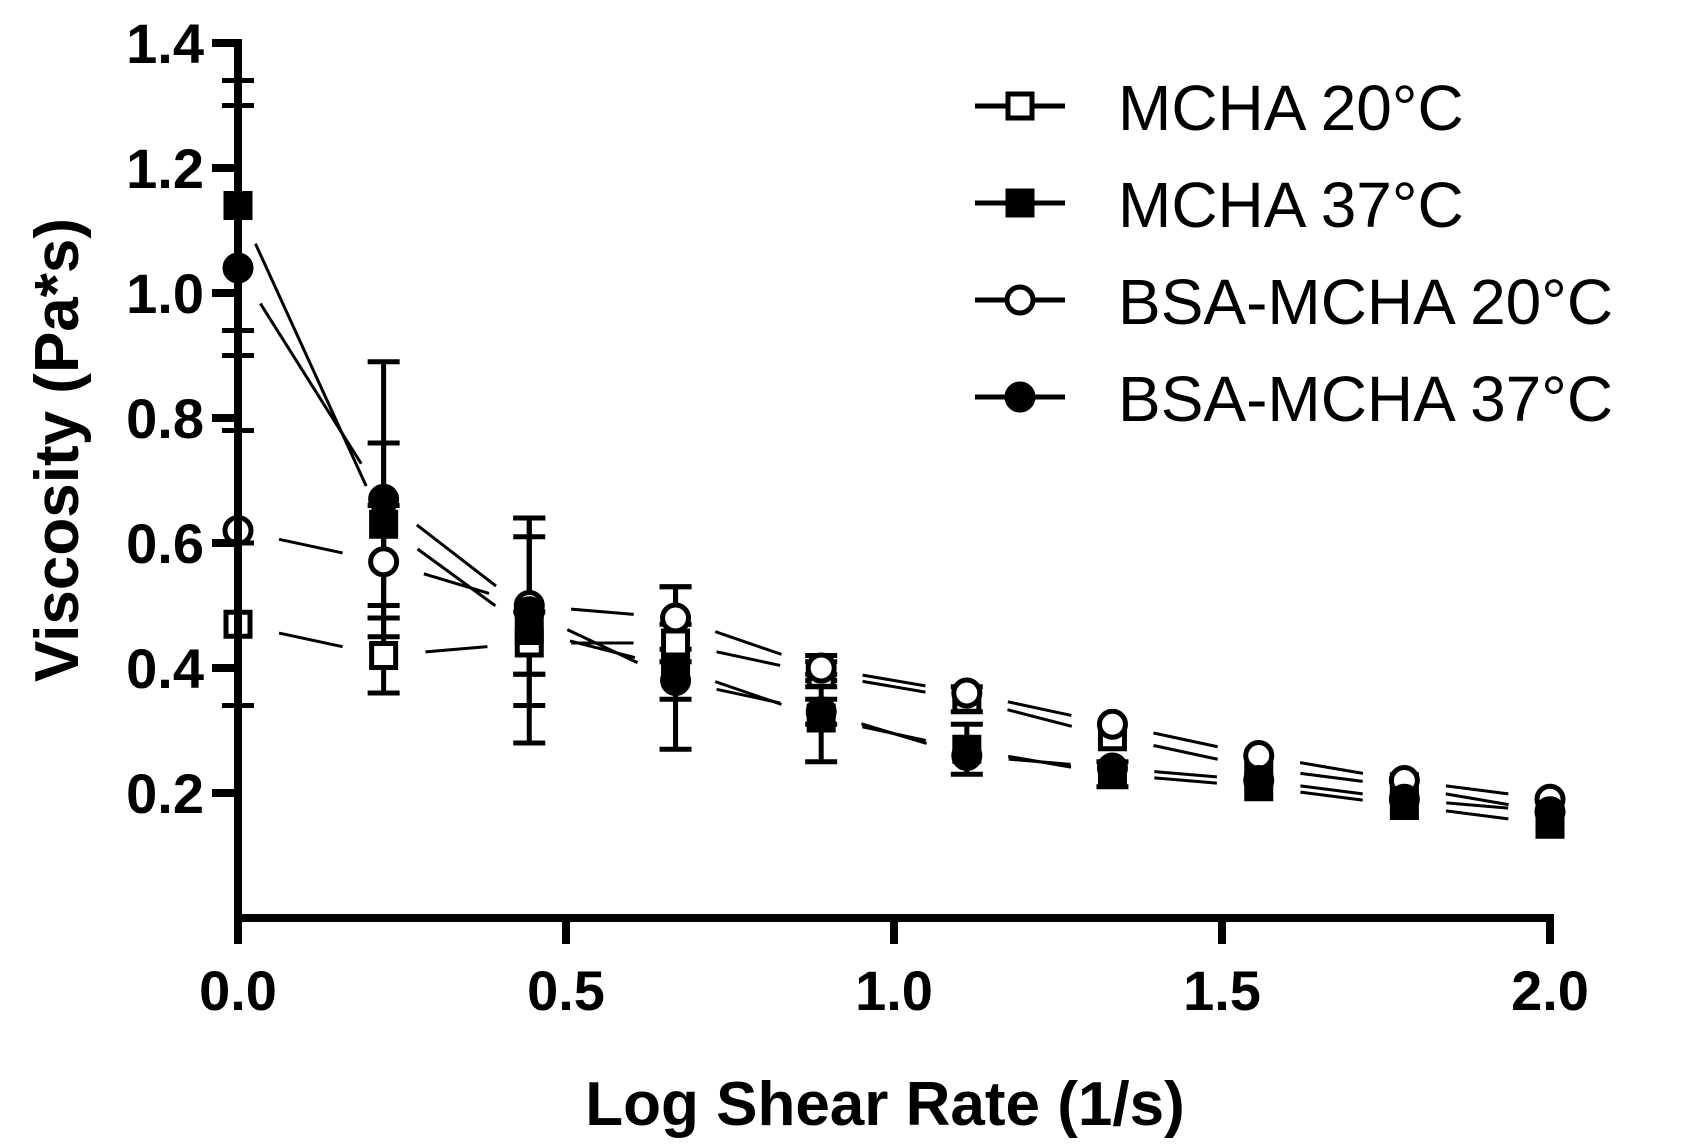  Describe the element at coordinates (894, 990) in the screenshot. I see `x-tick-label: 1.0` at that location.